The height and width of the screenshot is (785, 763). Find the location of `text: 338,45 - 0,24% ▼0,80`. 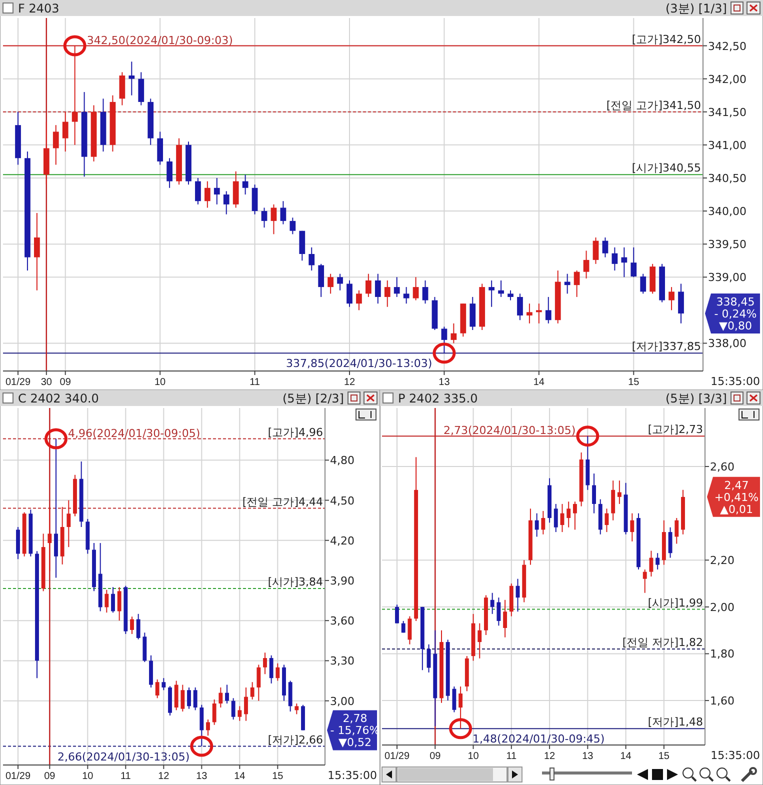

text: 338,45 - 0,24% ▼0,80 is located at coordinates (735, 313).